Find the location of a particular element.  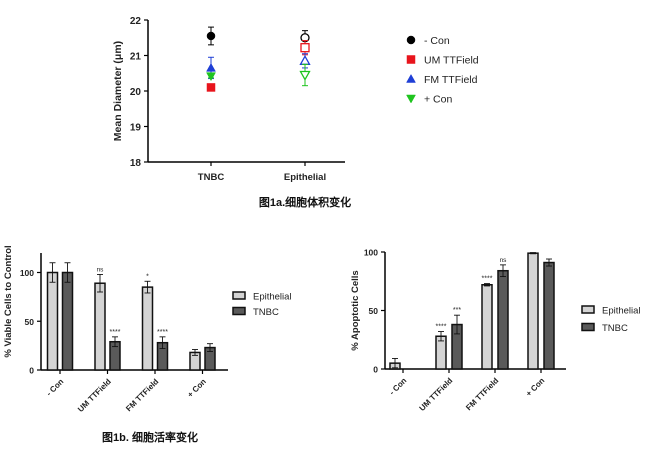

y-tick-label: 21 is located at coordinates (136, 57).